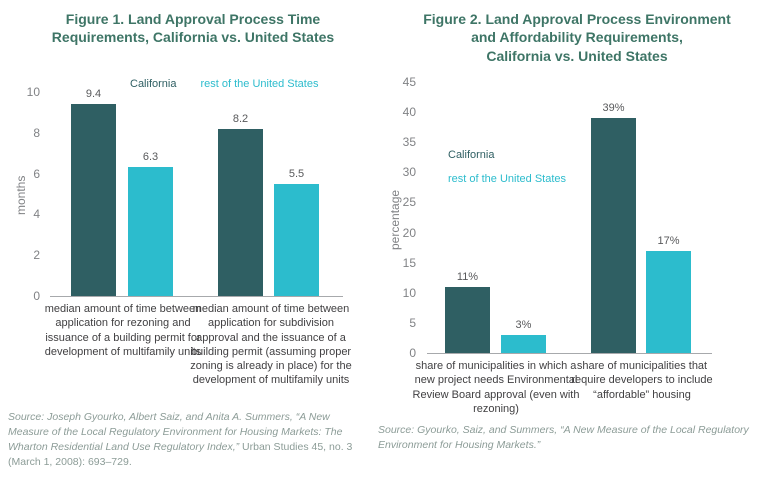 This screenshot has height=491, width=768. I want to click on figure-1-ytick-4: 4, so click(36, 214).